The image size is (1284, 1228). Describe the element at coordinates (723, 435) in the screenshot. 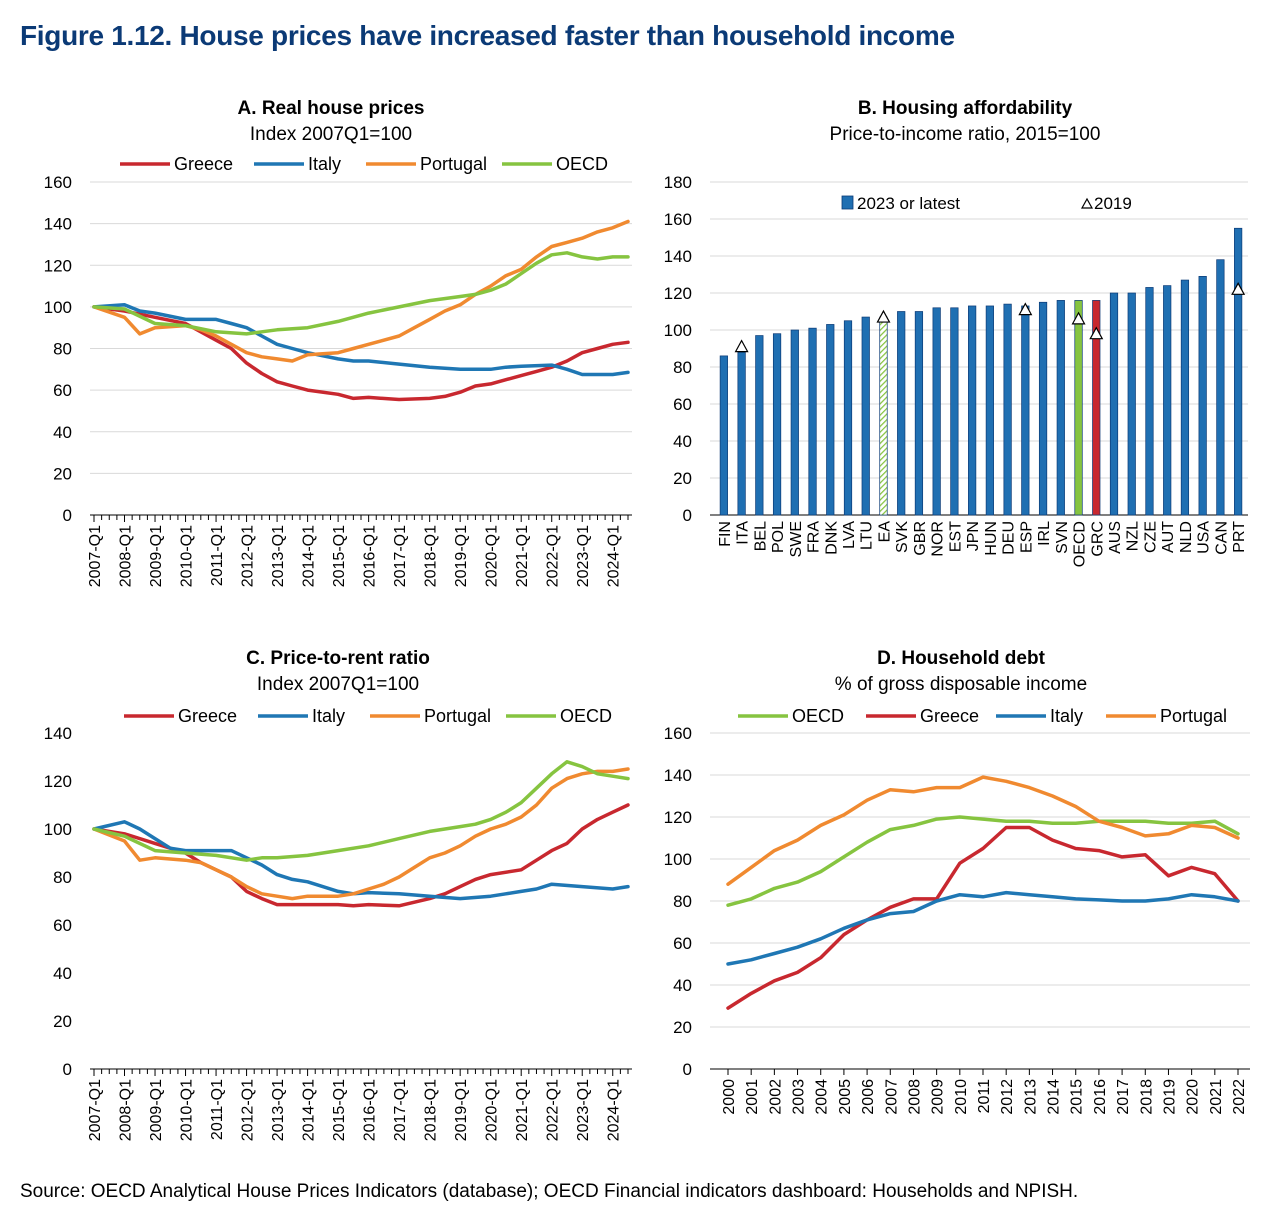

I see `bar-fin` at that location.